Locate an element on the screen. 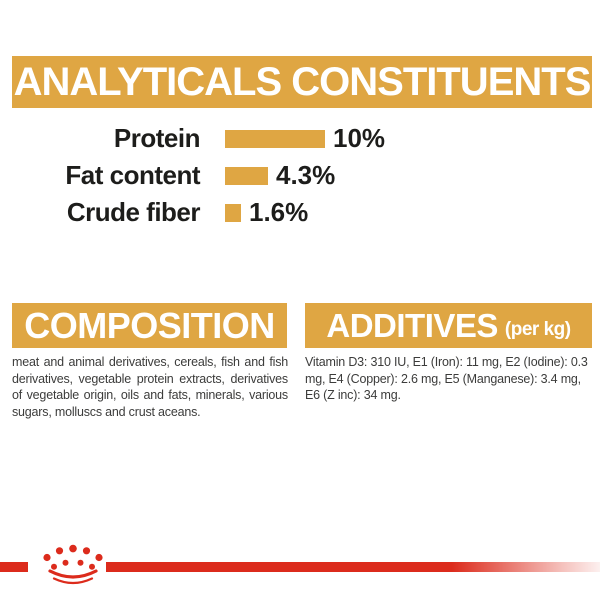 The height and width of the screenshot is (600, 600). crown-logo-icon is located at coordinates (73, 564).